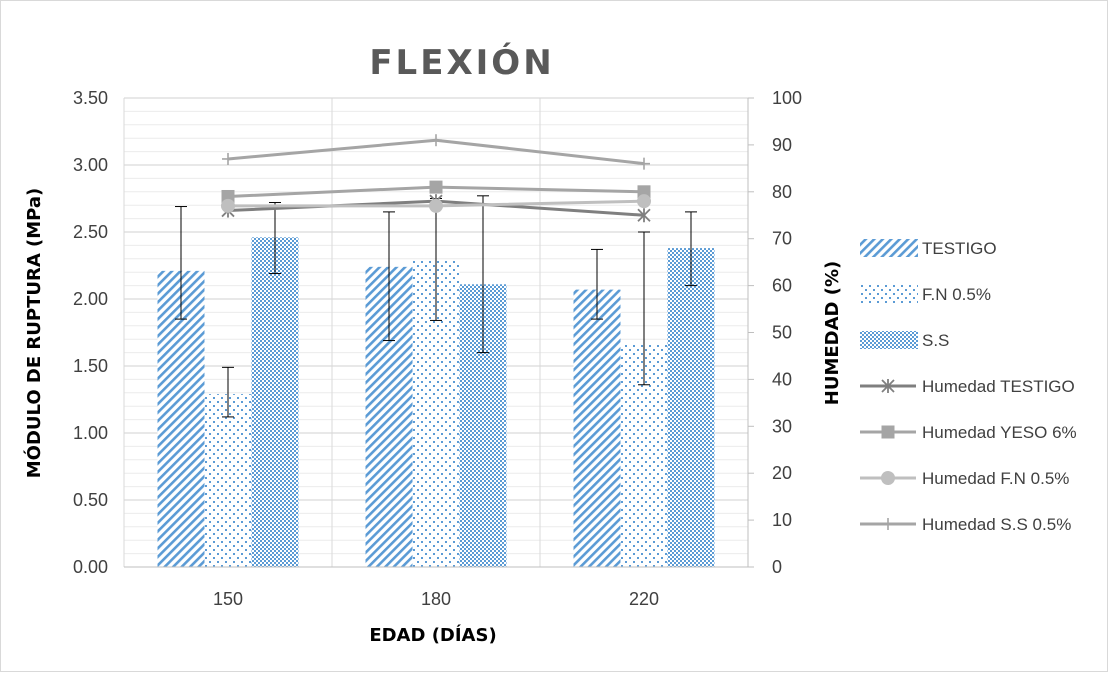 The image size is (1109, 673). What do you see at coordinates (782, 473) in the screenshot?
I see `y2-tick-label: 20` at bounding box center [782, 473].